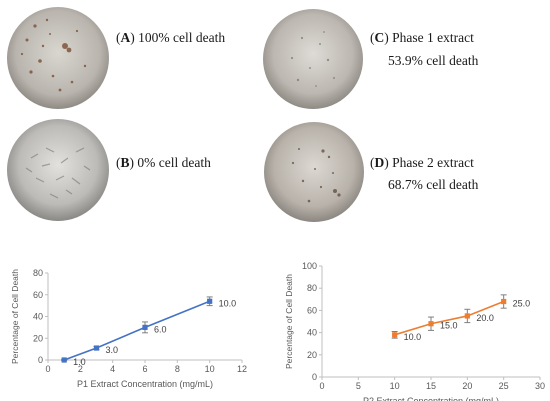 This screenshot has width=550, height=401. Describe the element at coordinates (358, 386) in the screenshot. I see `x-tick-label: 5` at that location.